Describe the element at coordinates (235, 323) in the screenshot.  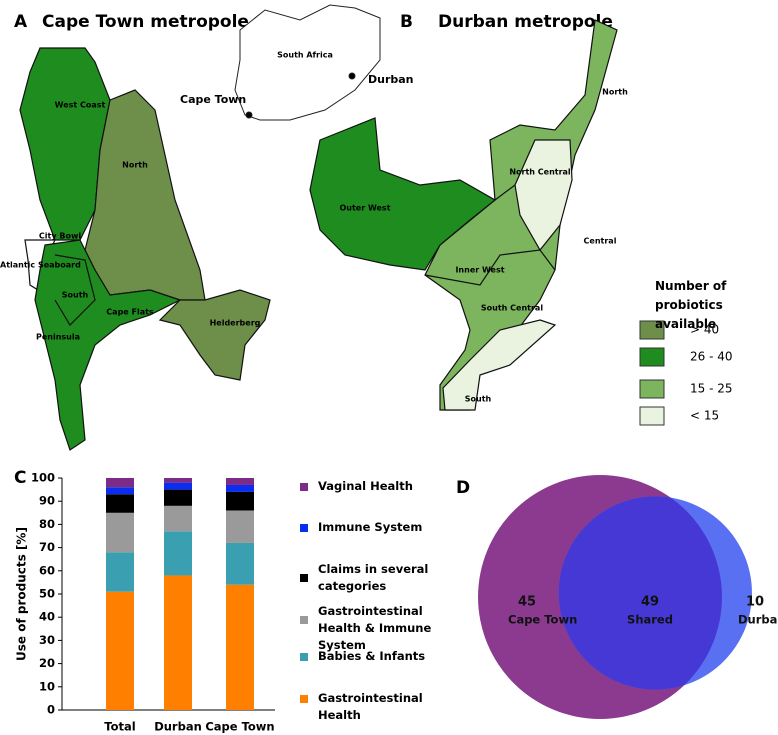
I see `region-label: Helderberg` at that location.